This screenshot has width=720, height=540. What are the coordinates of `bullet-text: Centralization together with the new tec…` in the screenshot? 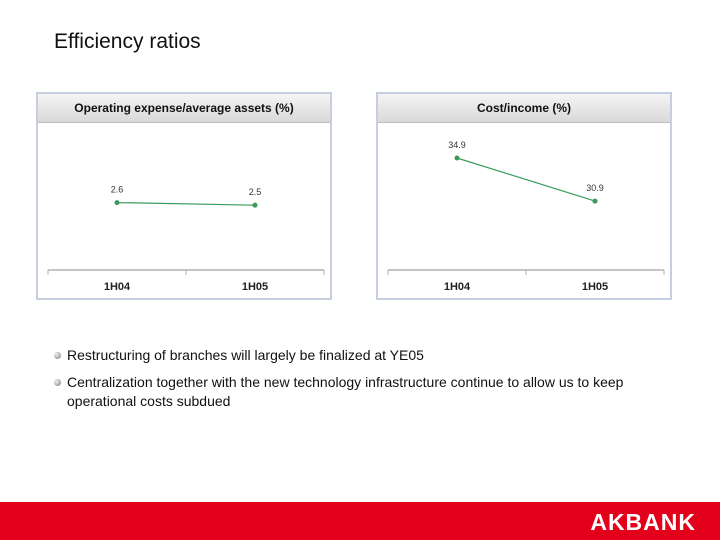 It's located at (345, 391).